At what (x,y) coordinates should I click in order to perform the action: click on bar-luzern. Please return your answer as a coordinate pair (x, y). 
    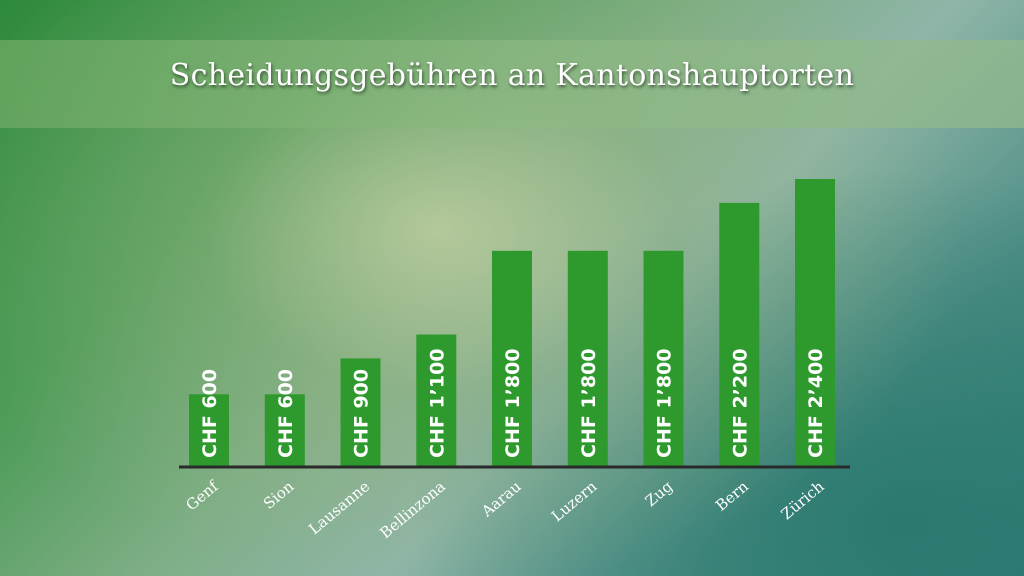
    Looking at the image, I should click on (587, 358).